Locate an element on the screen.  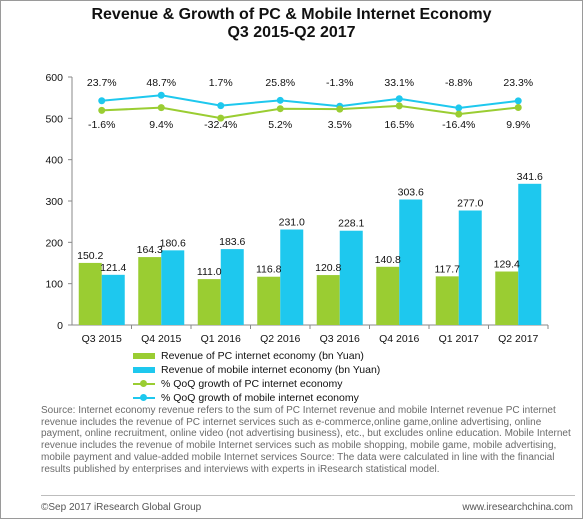
growth-label-mobile: 23.3% is located at coordinates (518, 83).